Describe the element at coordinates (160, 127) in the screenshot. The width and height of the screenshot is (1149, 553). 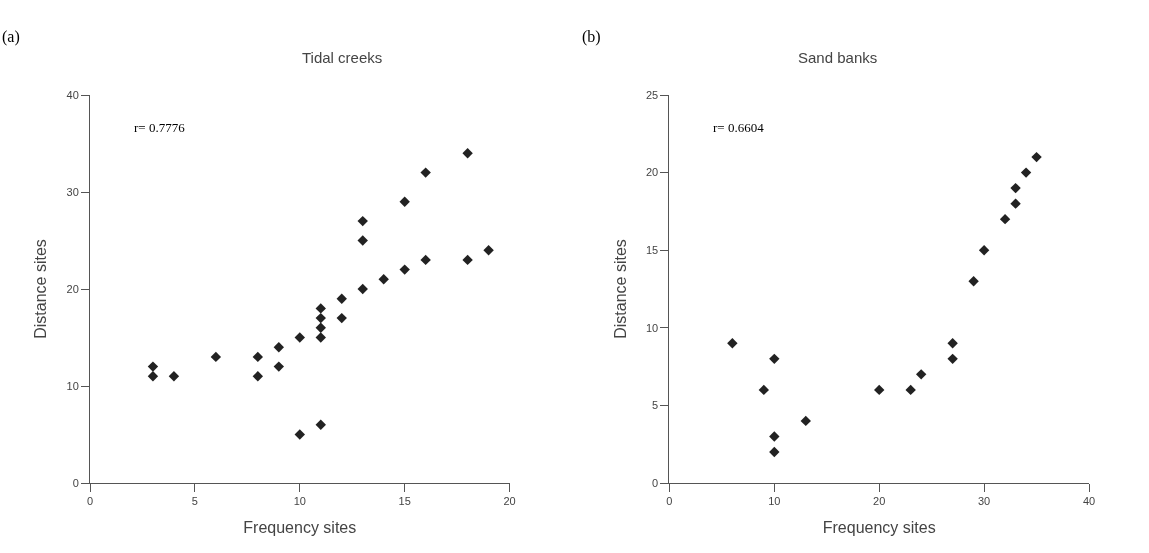
I see `annotation: r= 0.7776` at that location.